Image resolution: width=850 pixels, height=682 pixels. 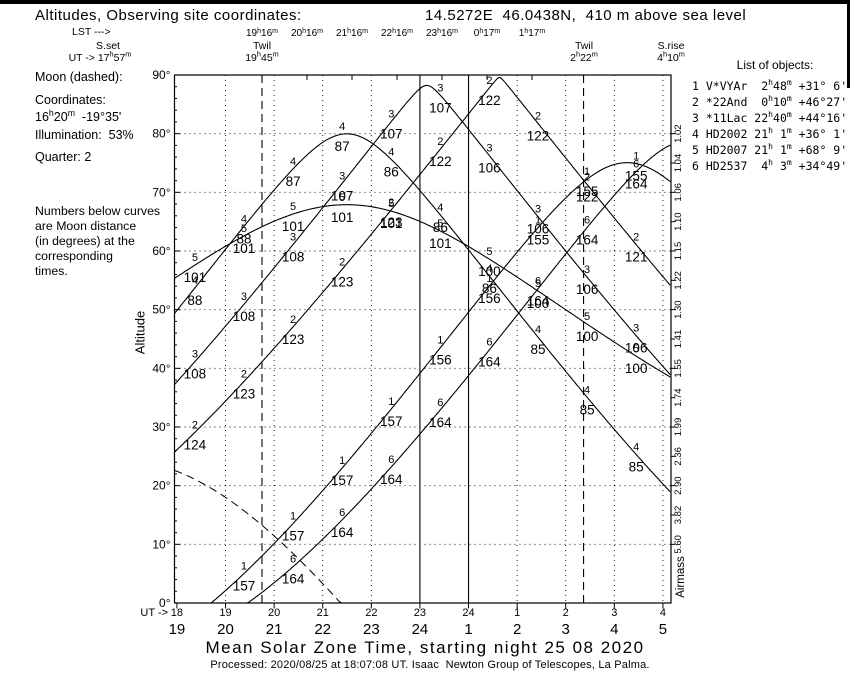 What do you see at coordinates (770, 101) in the screenshot?
I see `object-list-row-2: 2 *22And 0h10m +46°27'` at bounding box center [770, 101].